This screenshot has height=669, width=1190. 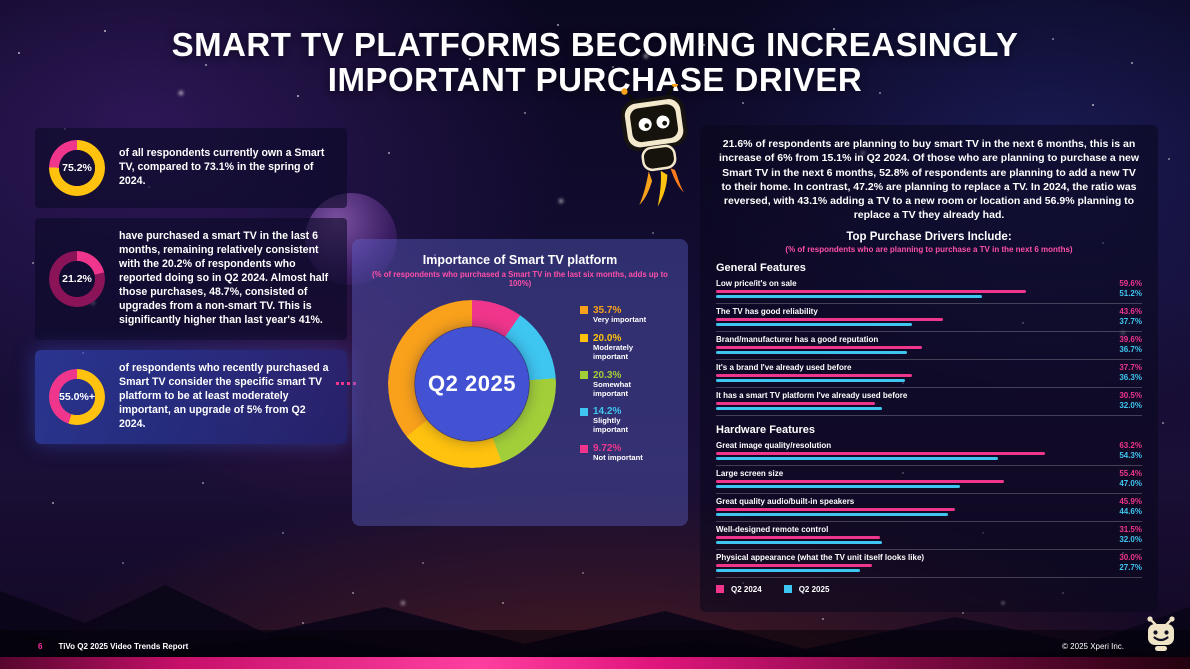 What do you see at coordinates (772, 529) in the screenshot?
I see `bar-item-label: Well-designed remote control` at bounding box center [772, 529].